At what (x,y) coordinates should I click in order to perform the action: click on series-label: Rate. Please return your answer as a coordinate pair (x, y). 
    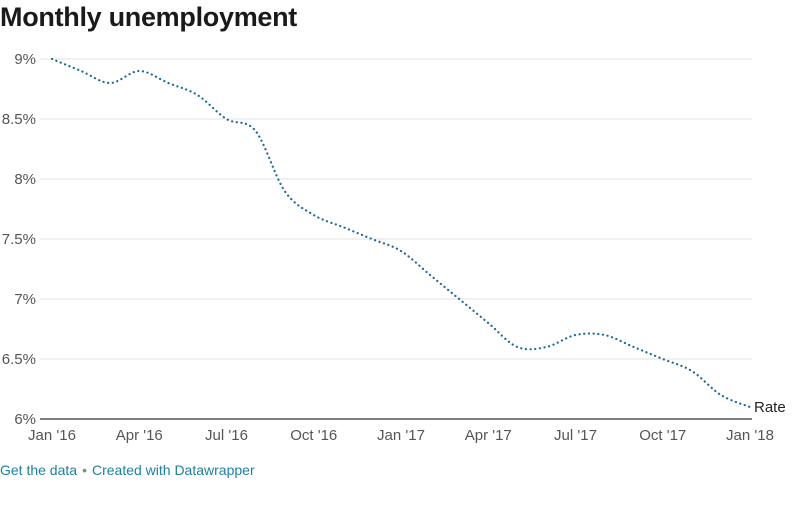
    Looking at the image, I should click on (770, 407).